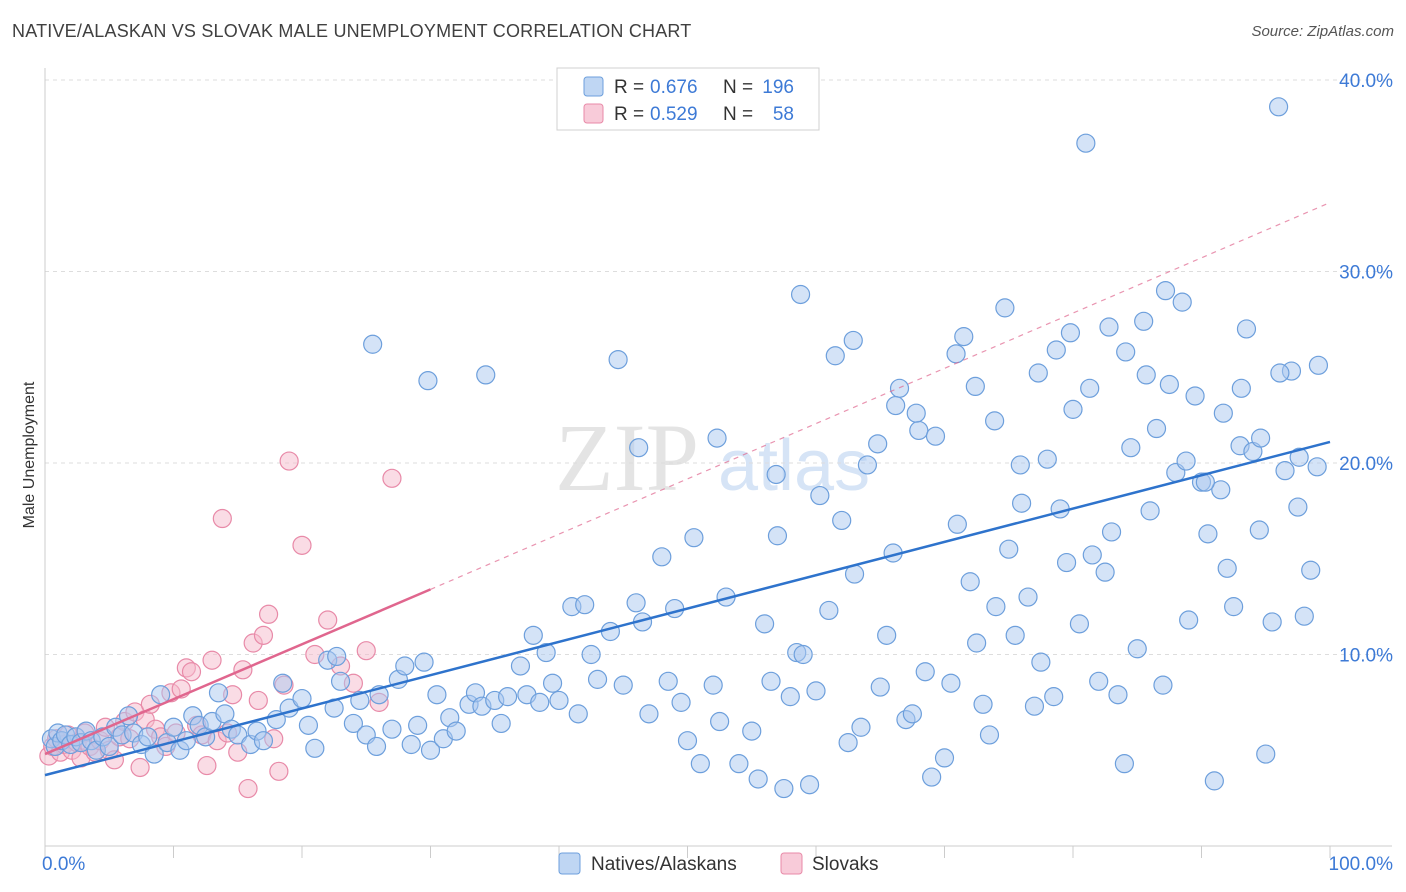 The width and height of the screenshot is (1406, 892). Describe the element at coordinates (1366, 464) in the screenshot. I see `y-tick-label-1: 20.0%` at that location.